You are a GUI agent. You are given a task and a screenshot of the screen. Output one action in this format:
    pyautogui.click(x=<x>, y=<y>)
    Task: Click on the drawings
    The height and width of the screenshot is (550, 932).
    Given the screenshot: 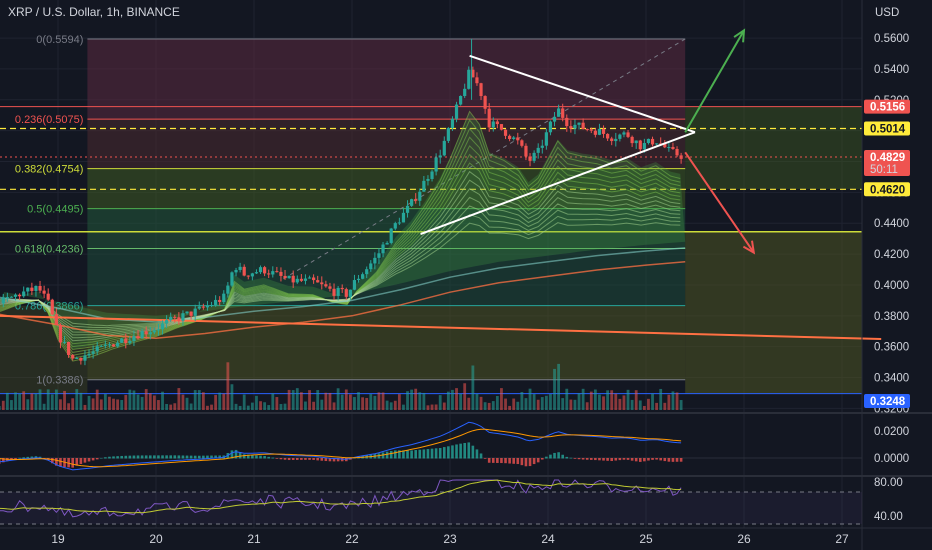 What is the action you would take?
    pyautogui.click(x=588, y=141)
    